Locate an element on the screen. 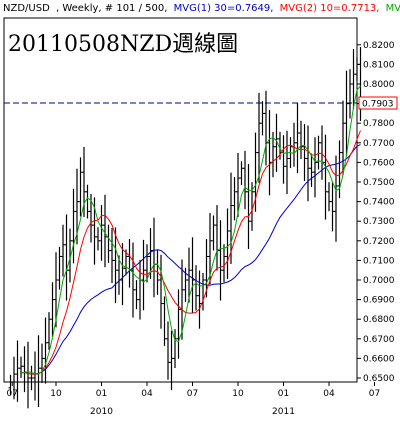 The image size is (400, 421). current-price-box is located at coordinates (378, 103).